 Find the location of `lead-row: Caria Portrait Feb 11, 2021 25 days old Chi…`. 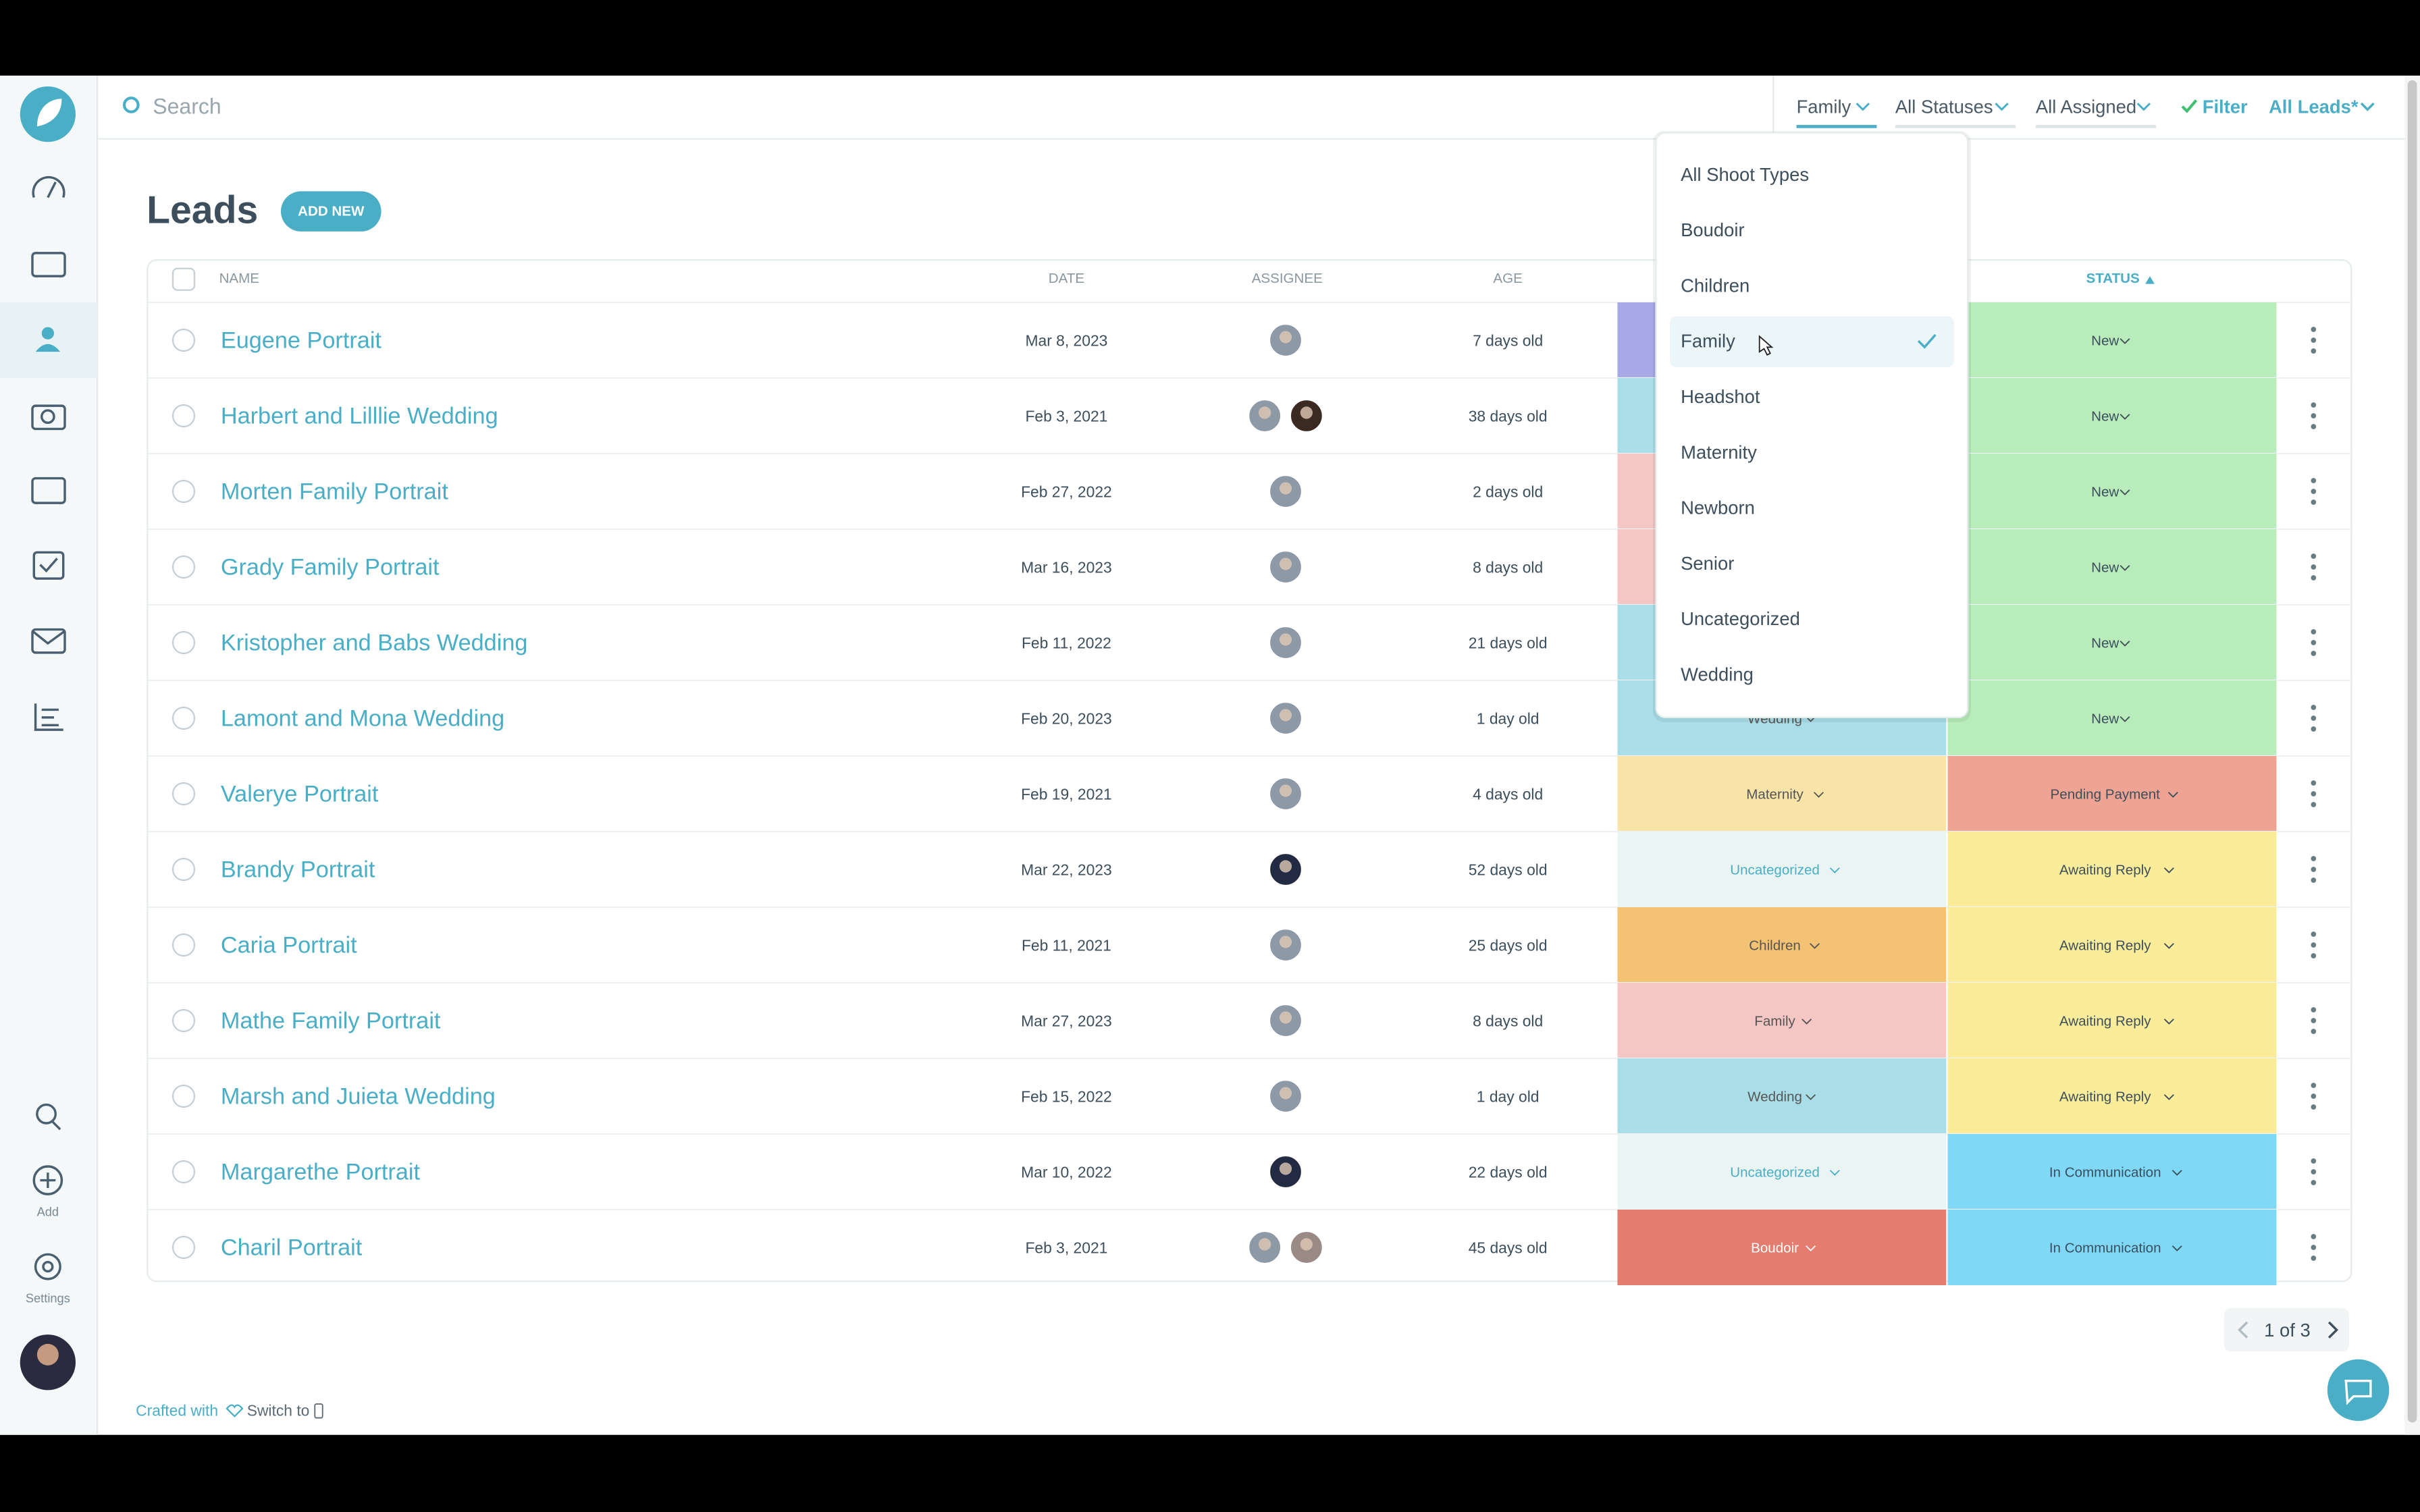

lead-row: Caria Portrait Feb 11, 2021 25 days old Chi… is located at coordinates (1249, 944).